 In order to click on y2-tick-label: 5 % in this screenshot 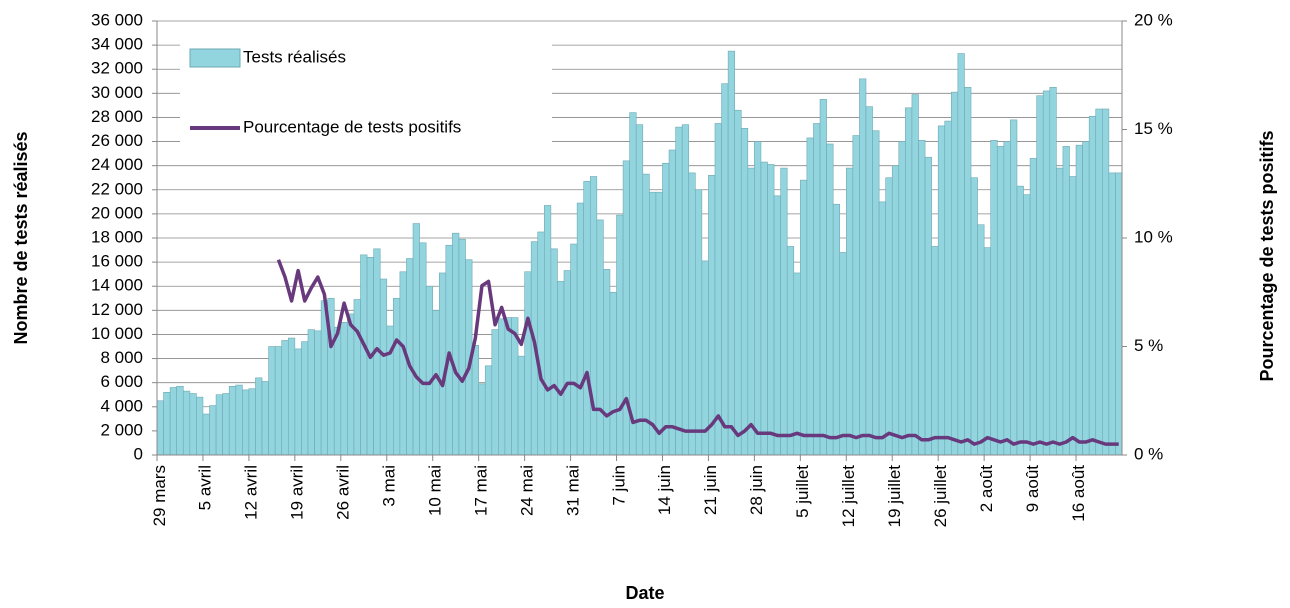, I will do `click(1148, 345)`.